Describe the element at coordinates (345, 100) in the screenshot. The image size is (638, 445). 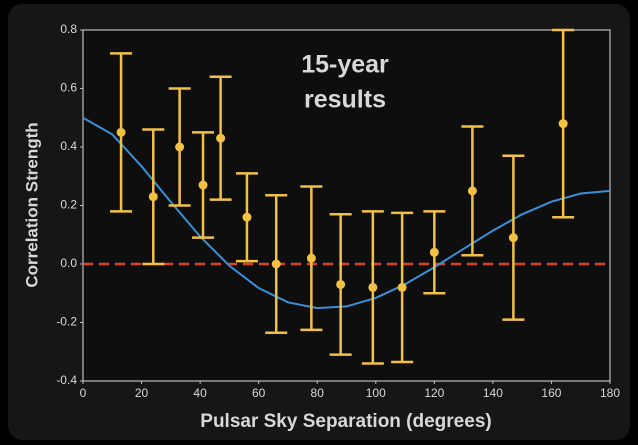
I see `annotation: results` at that location.